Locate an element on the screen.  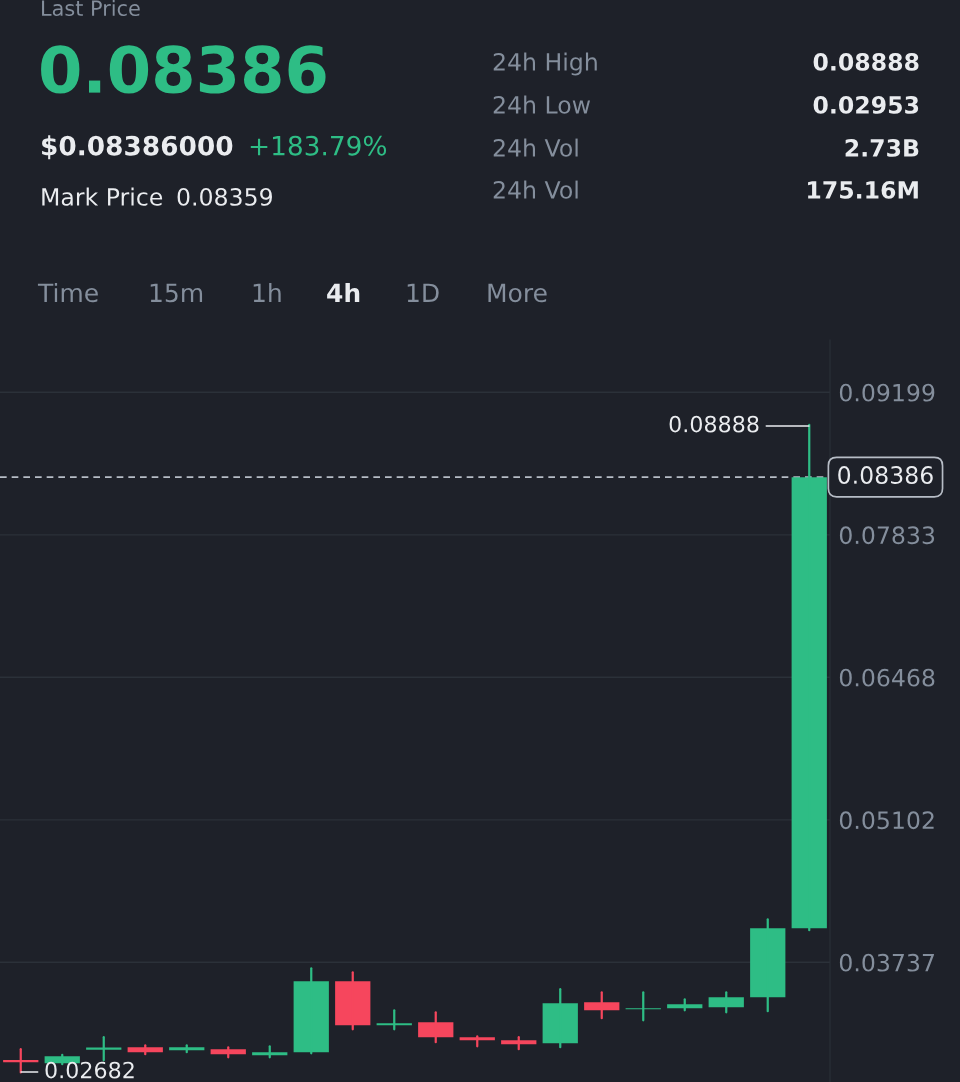
text: 4h is located at coordinates (343, 292).